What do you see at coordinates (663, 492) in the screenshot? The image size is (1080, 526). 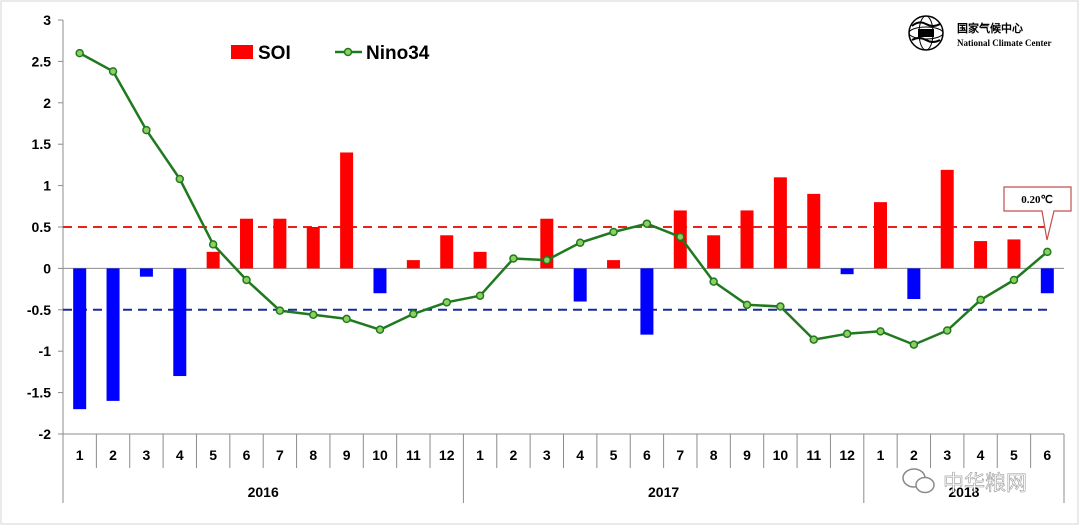 I see `year-label: 2017` at bounding box center [663, 492].